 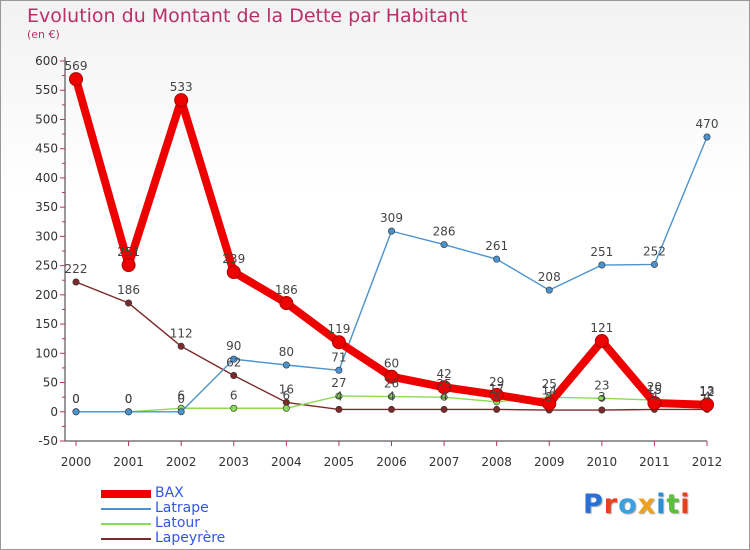 What do you see at coordinates (338, 383) in the screenshot?
I see `data-label-latour: 27` at bounding box center [338, 383].